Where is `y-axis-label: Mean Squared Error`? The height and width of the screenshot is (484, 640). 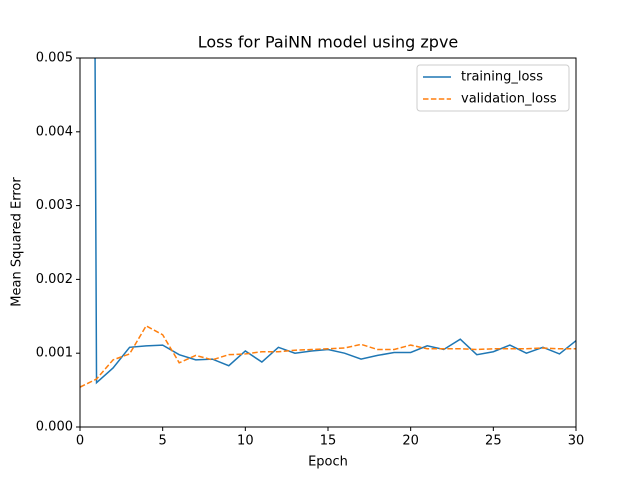 y-axis-label: Mean Squared Error is located at coordinates (17, 242).